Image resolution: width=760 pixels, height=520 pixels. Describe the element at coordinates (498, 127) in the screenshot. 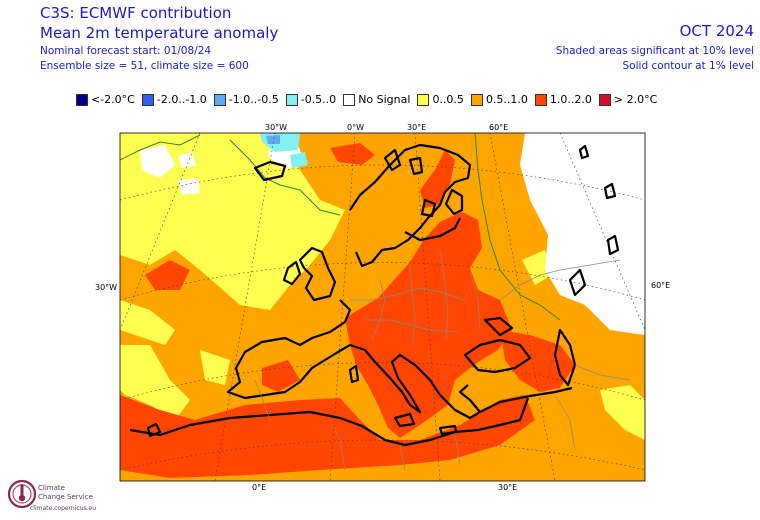

I see `grid-label-top-4: 60°E` at that location.